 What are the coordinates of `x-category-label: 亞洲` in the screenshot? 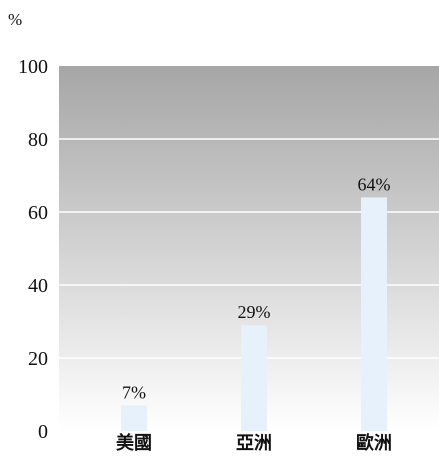 It's located at (254, 443).